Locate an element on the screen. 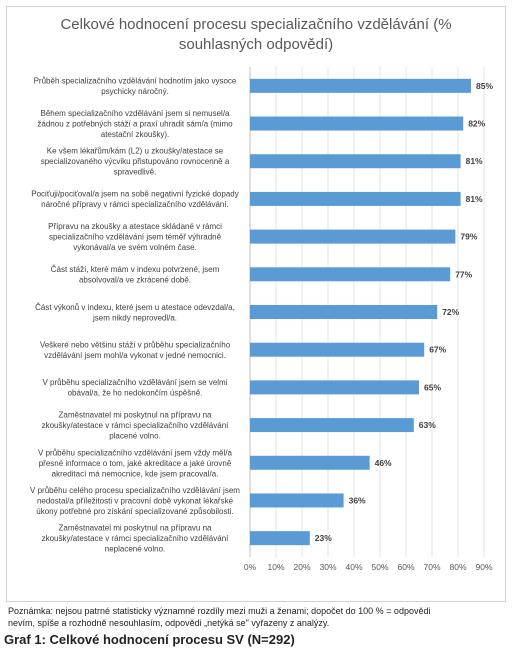 This screenshot has height=653, width=513. x-tick-label: 10% is located at coordinates (275, 567).